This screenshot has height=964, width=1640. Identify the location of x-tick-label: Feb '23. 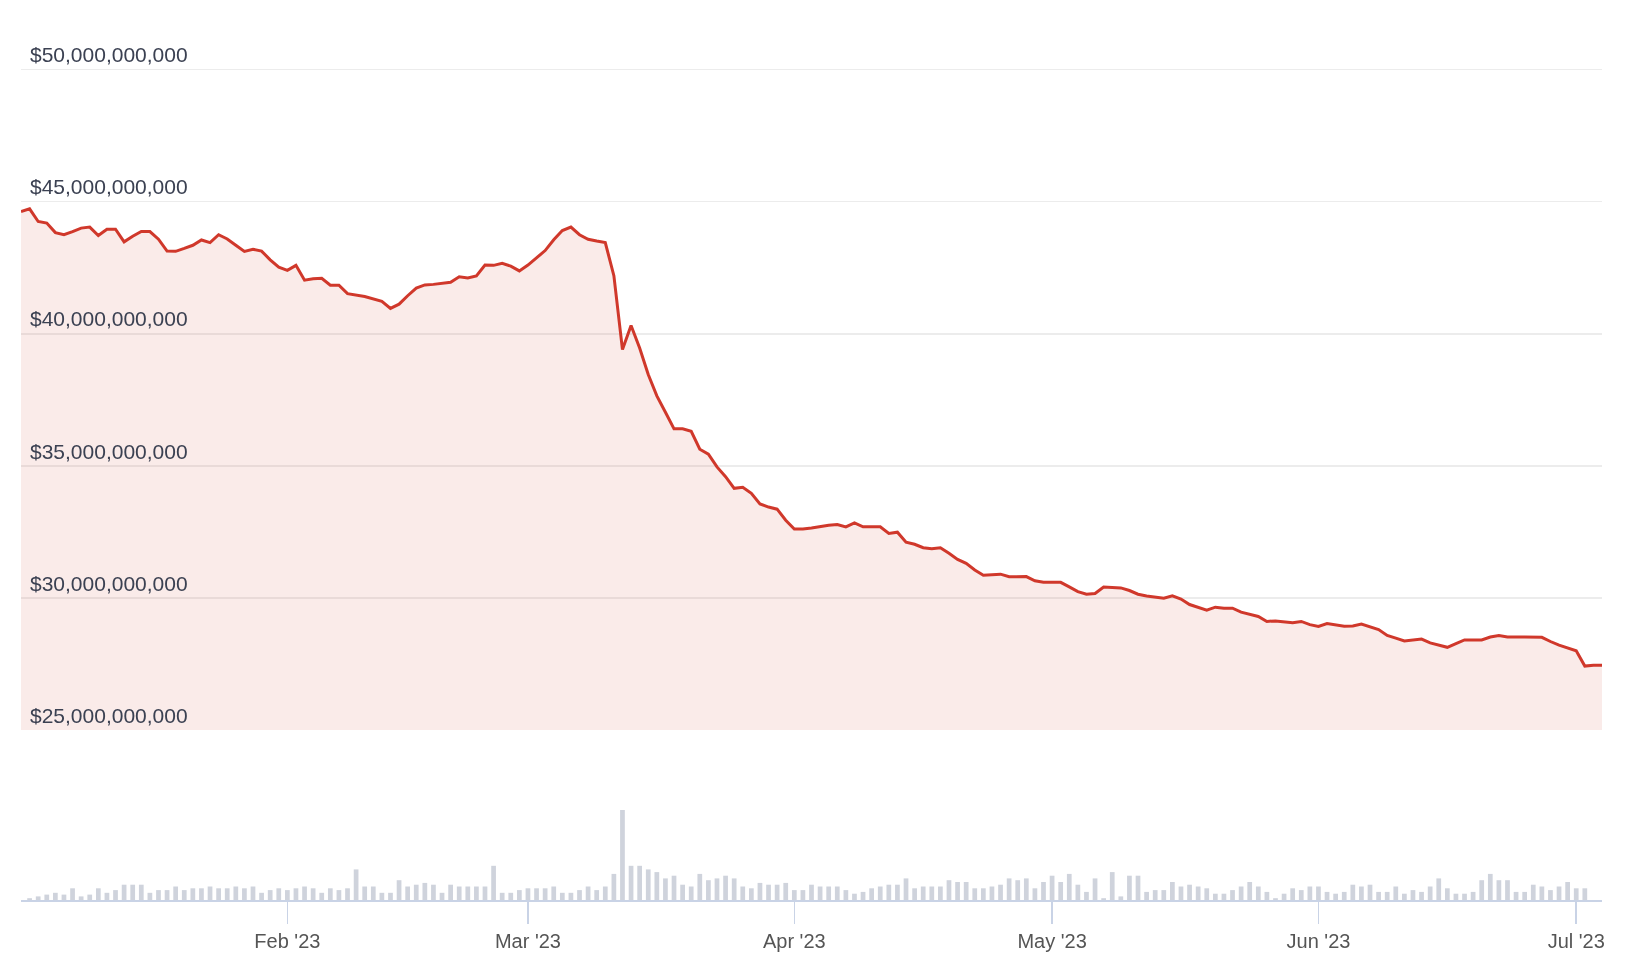
(287, 941).